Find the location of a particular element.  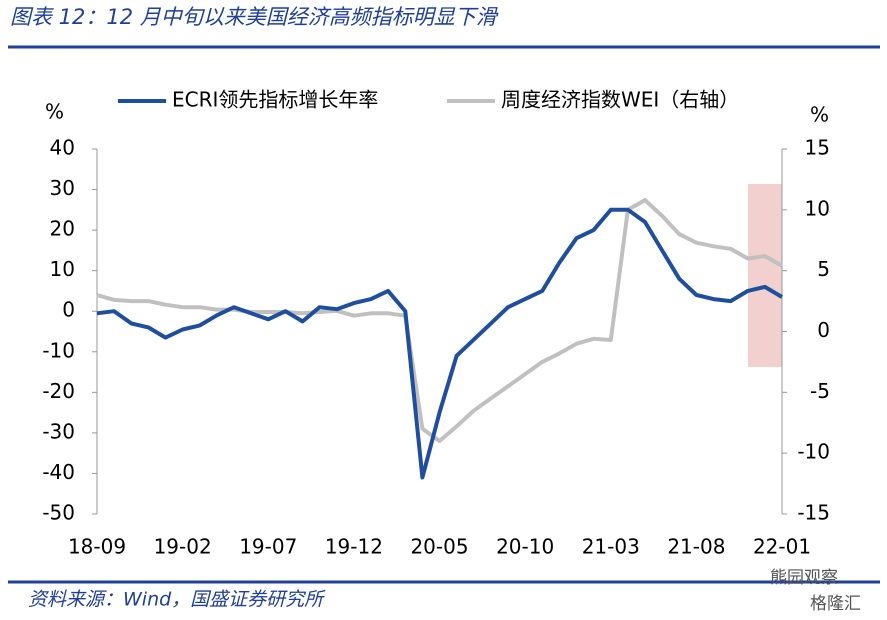

y2-axis-label: % is located at coordinates (819, 115).